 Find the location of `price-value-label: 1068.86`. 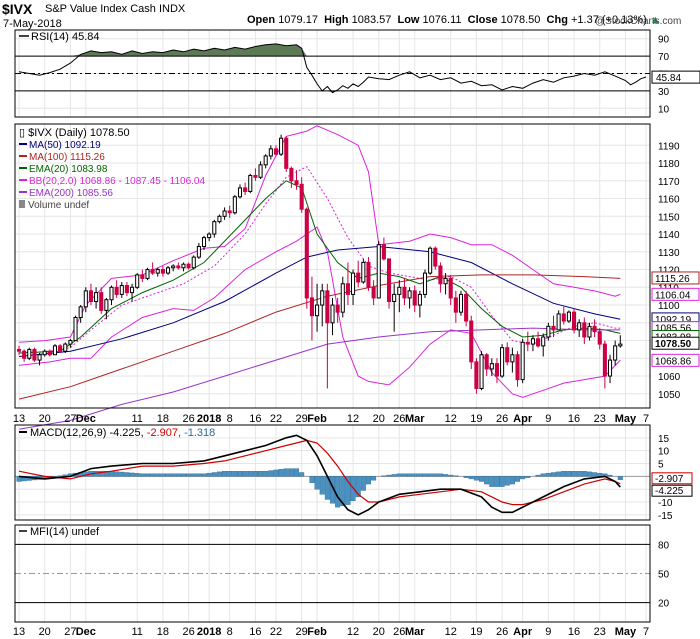

price-value-label: 1068.86 is located at coordinates (673, 361).